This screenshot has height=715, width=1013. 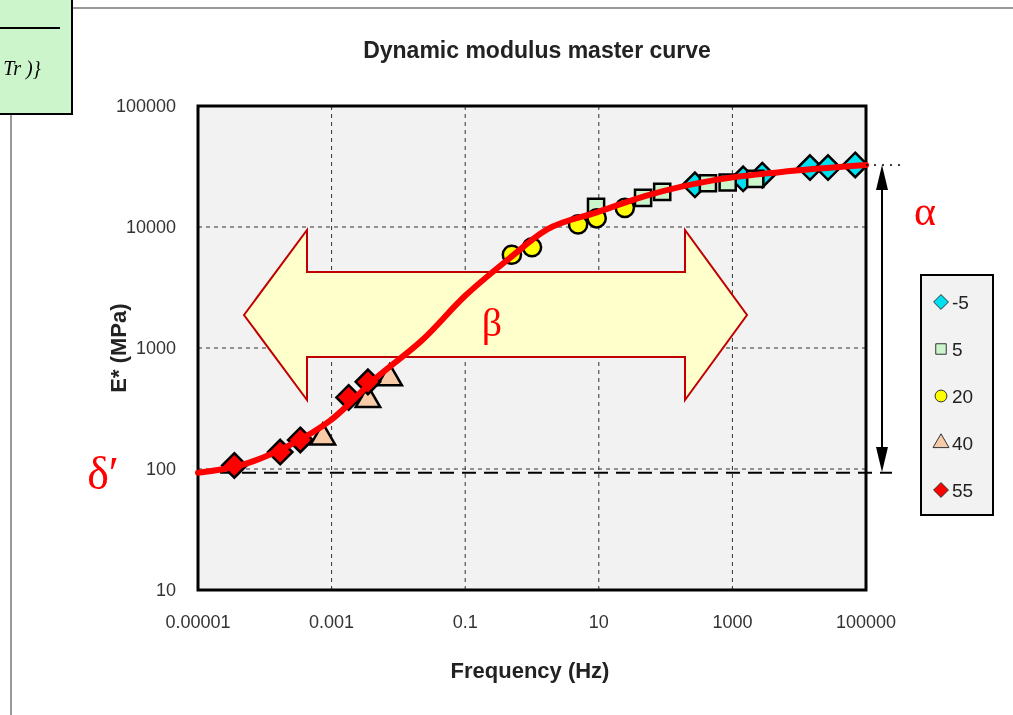 What do you see at coordinates (118, 348) in the screenshot?
I see `y-axis-title: E* (MPa)` at bounding box center [118, 348].